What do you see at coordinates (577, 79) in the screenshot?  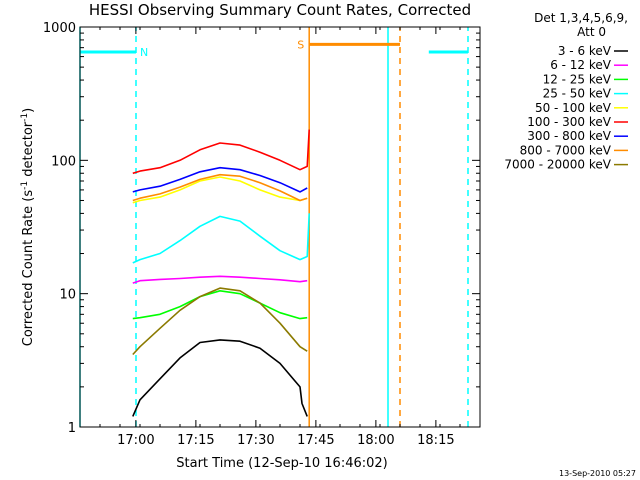 I see `legend-label: 12 - 25 keV` at bounding box center [577, 79].